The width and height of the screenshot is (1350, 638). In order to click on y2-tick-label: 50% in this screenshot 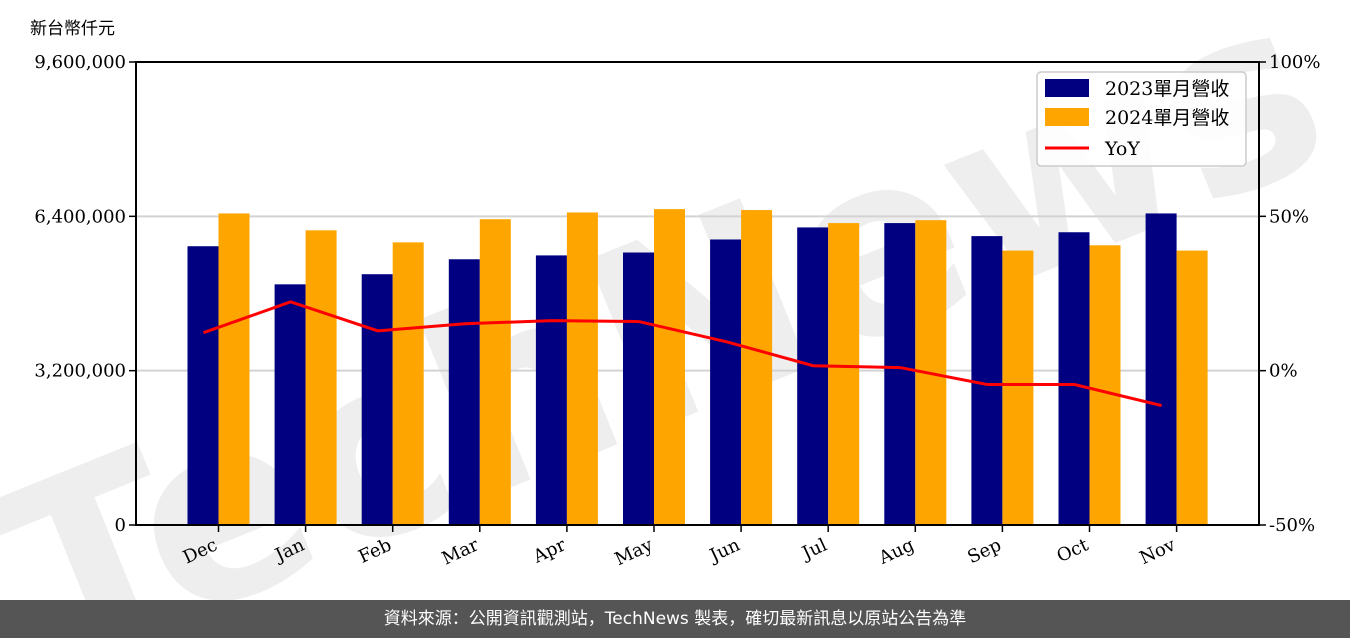, I will do `click(1289, 216)`.